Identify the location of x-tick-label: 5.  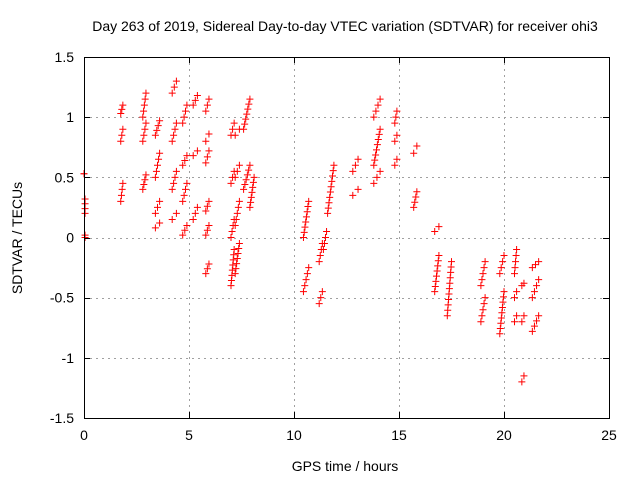
(189, 435).